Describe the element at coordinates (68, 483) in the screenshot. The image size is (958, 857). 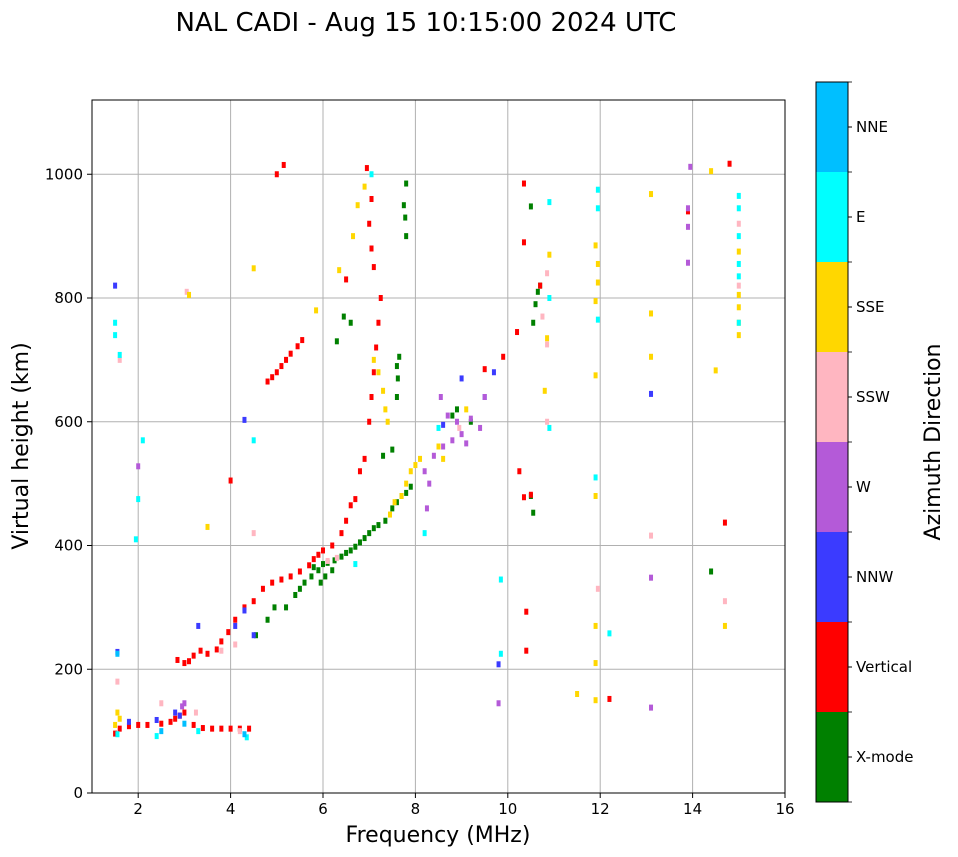
I see `y-axis-ticks: 0 200 400 600 800 1000` at that location.